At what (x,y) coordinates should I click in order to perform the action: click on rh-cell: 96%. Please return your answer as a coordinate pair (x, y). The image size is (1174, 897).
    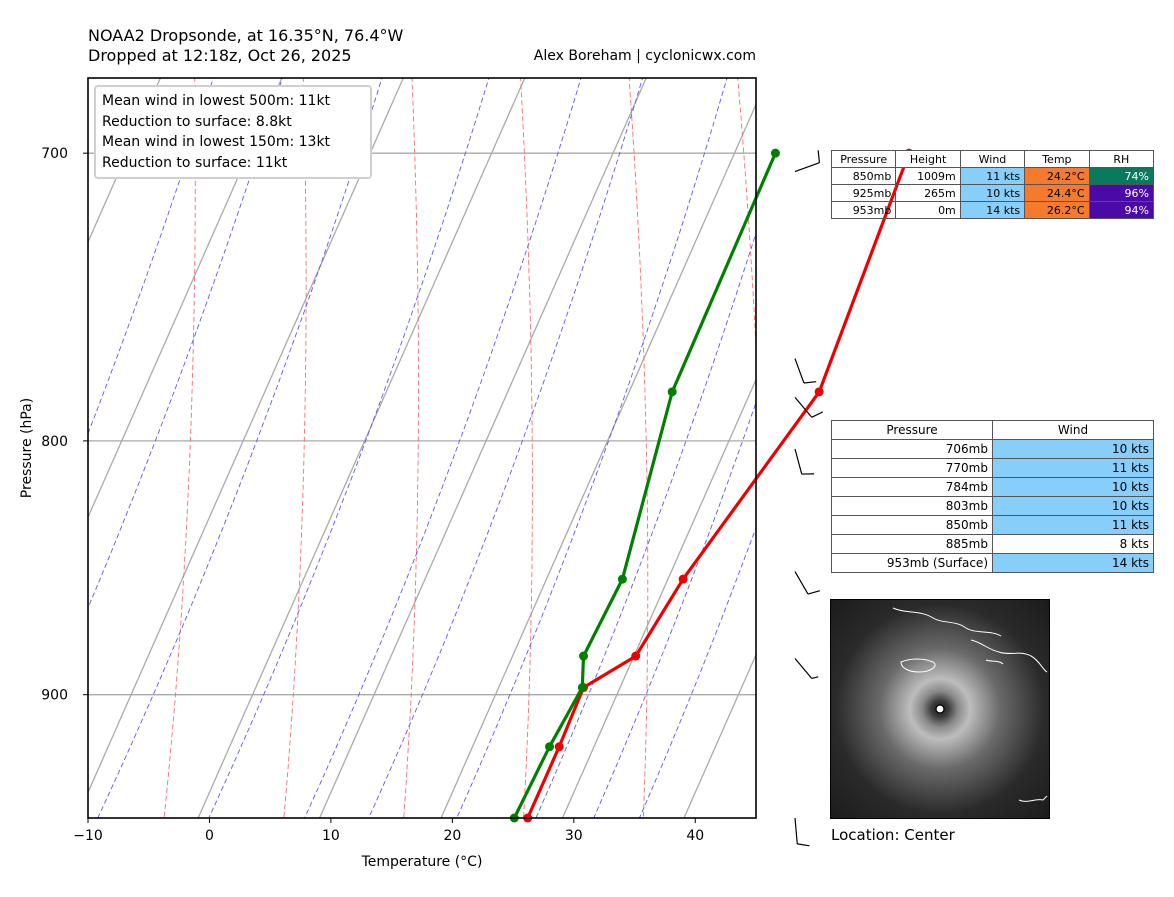
    Looking at the image, I should click on (1121, 193).